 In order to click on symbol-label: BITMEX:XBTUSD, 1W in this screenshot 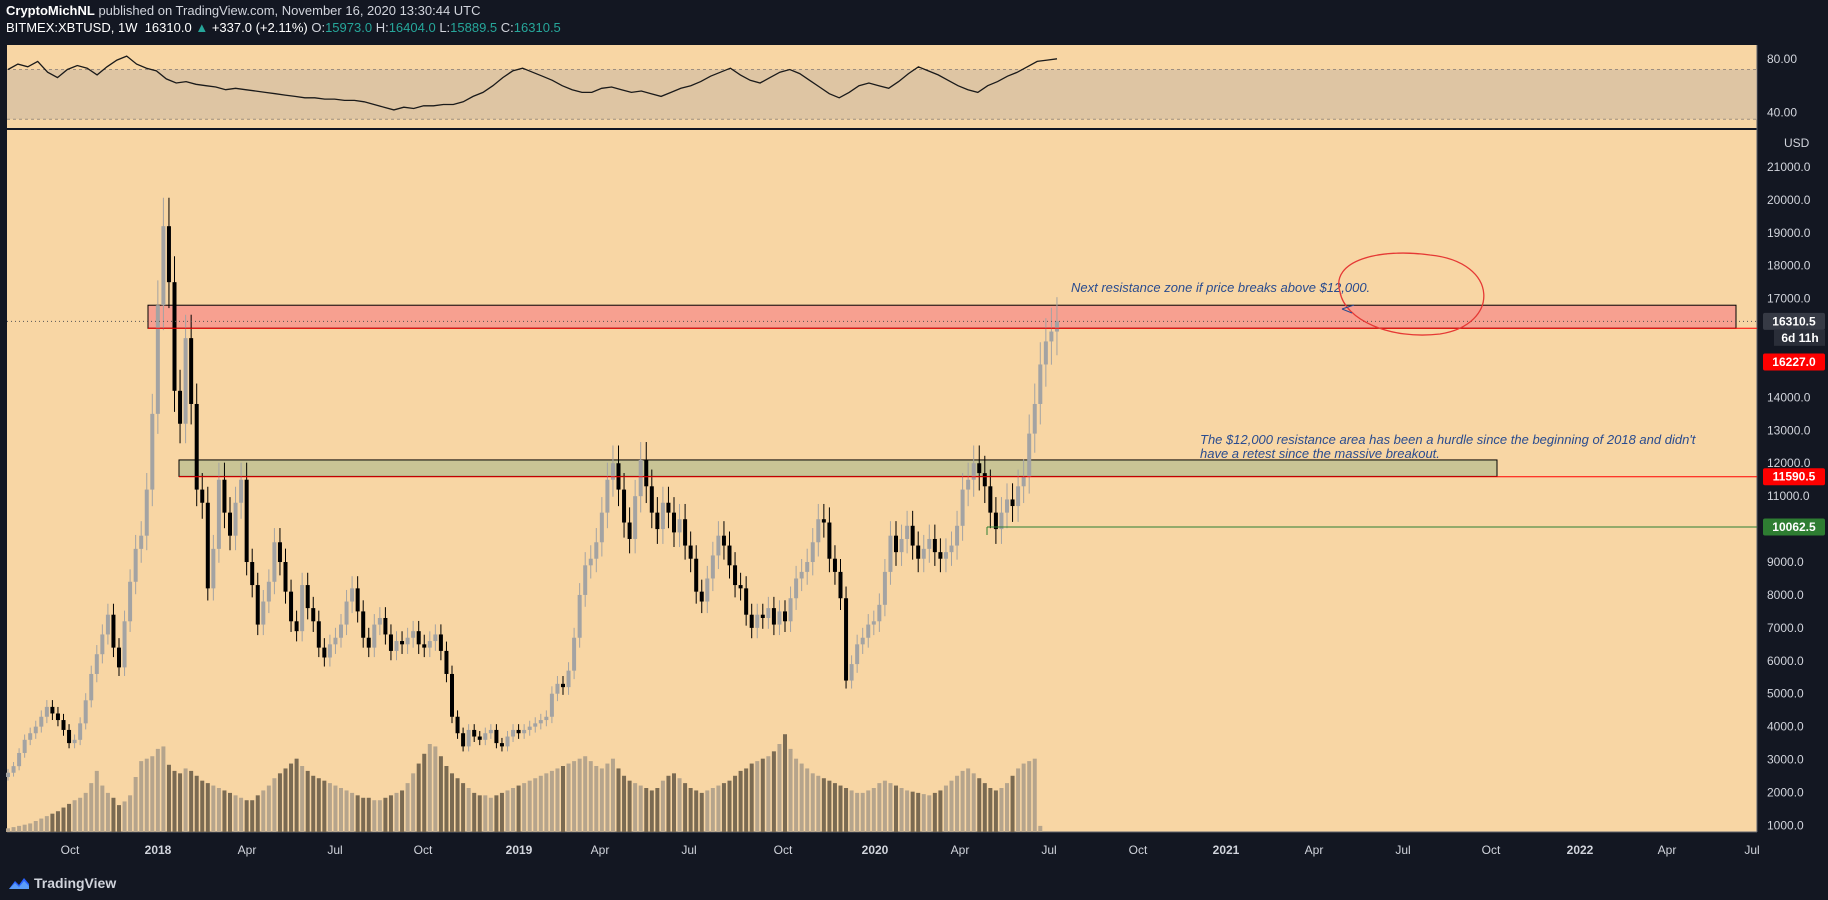, I will do `click(72, 27)`.